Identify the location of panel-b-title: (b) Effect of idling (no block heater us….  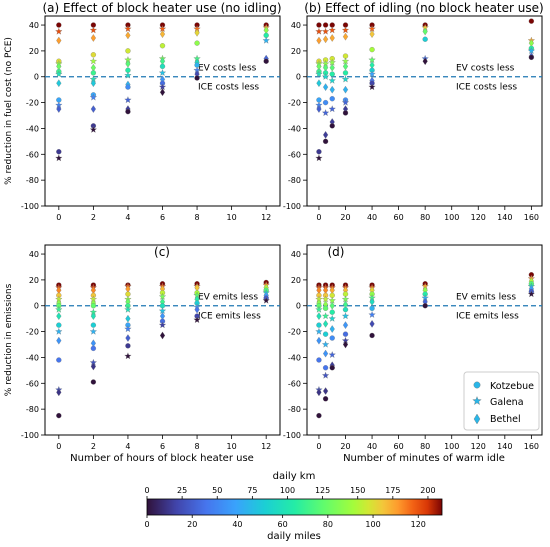
(423, 8).